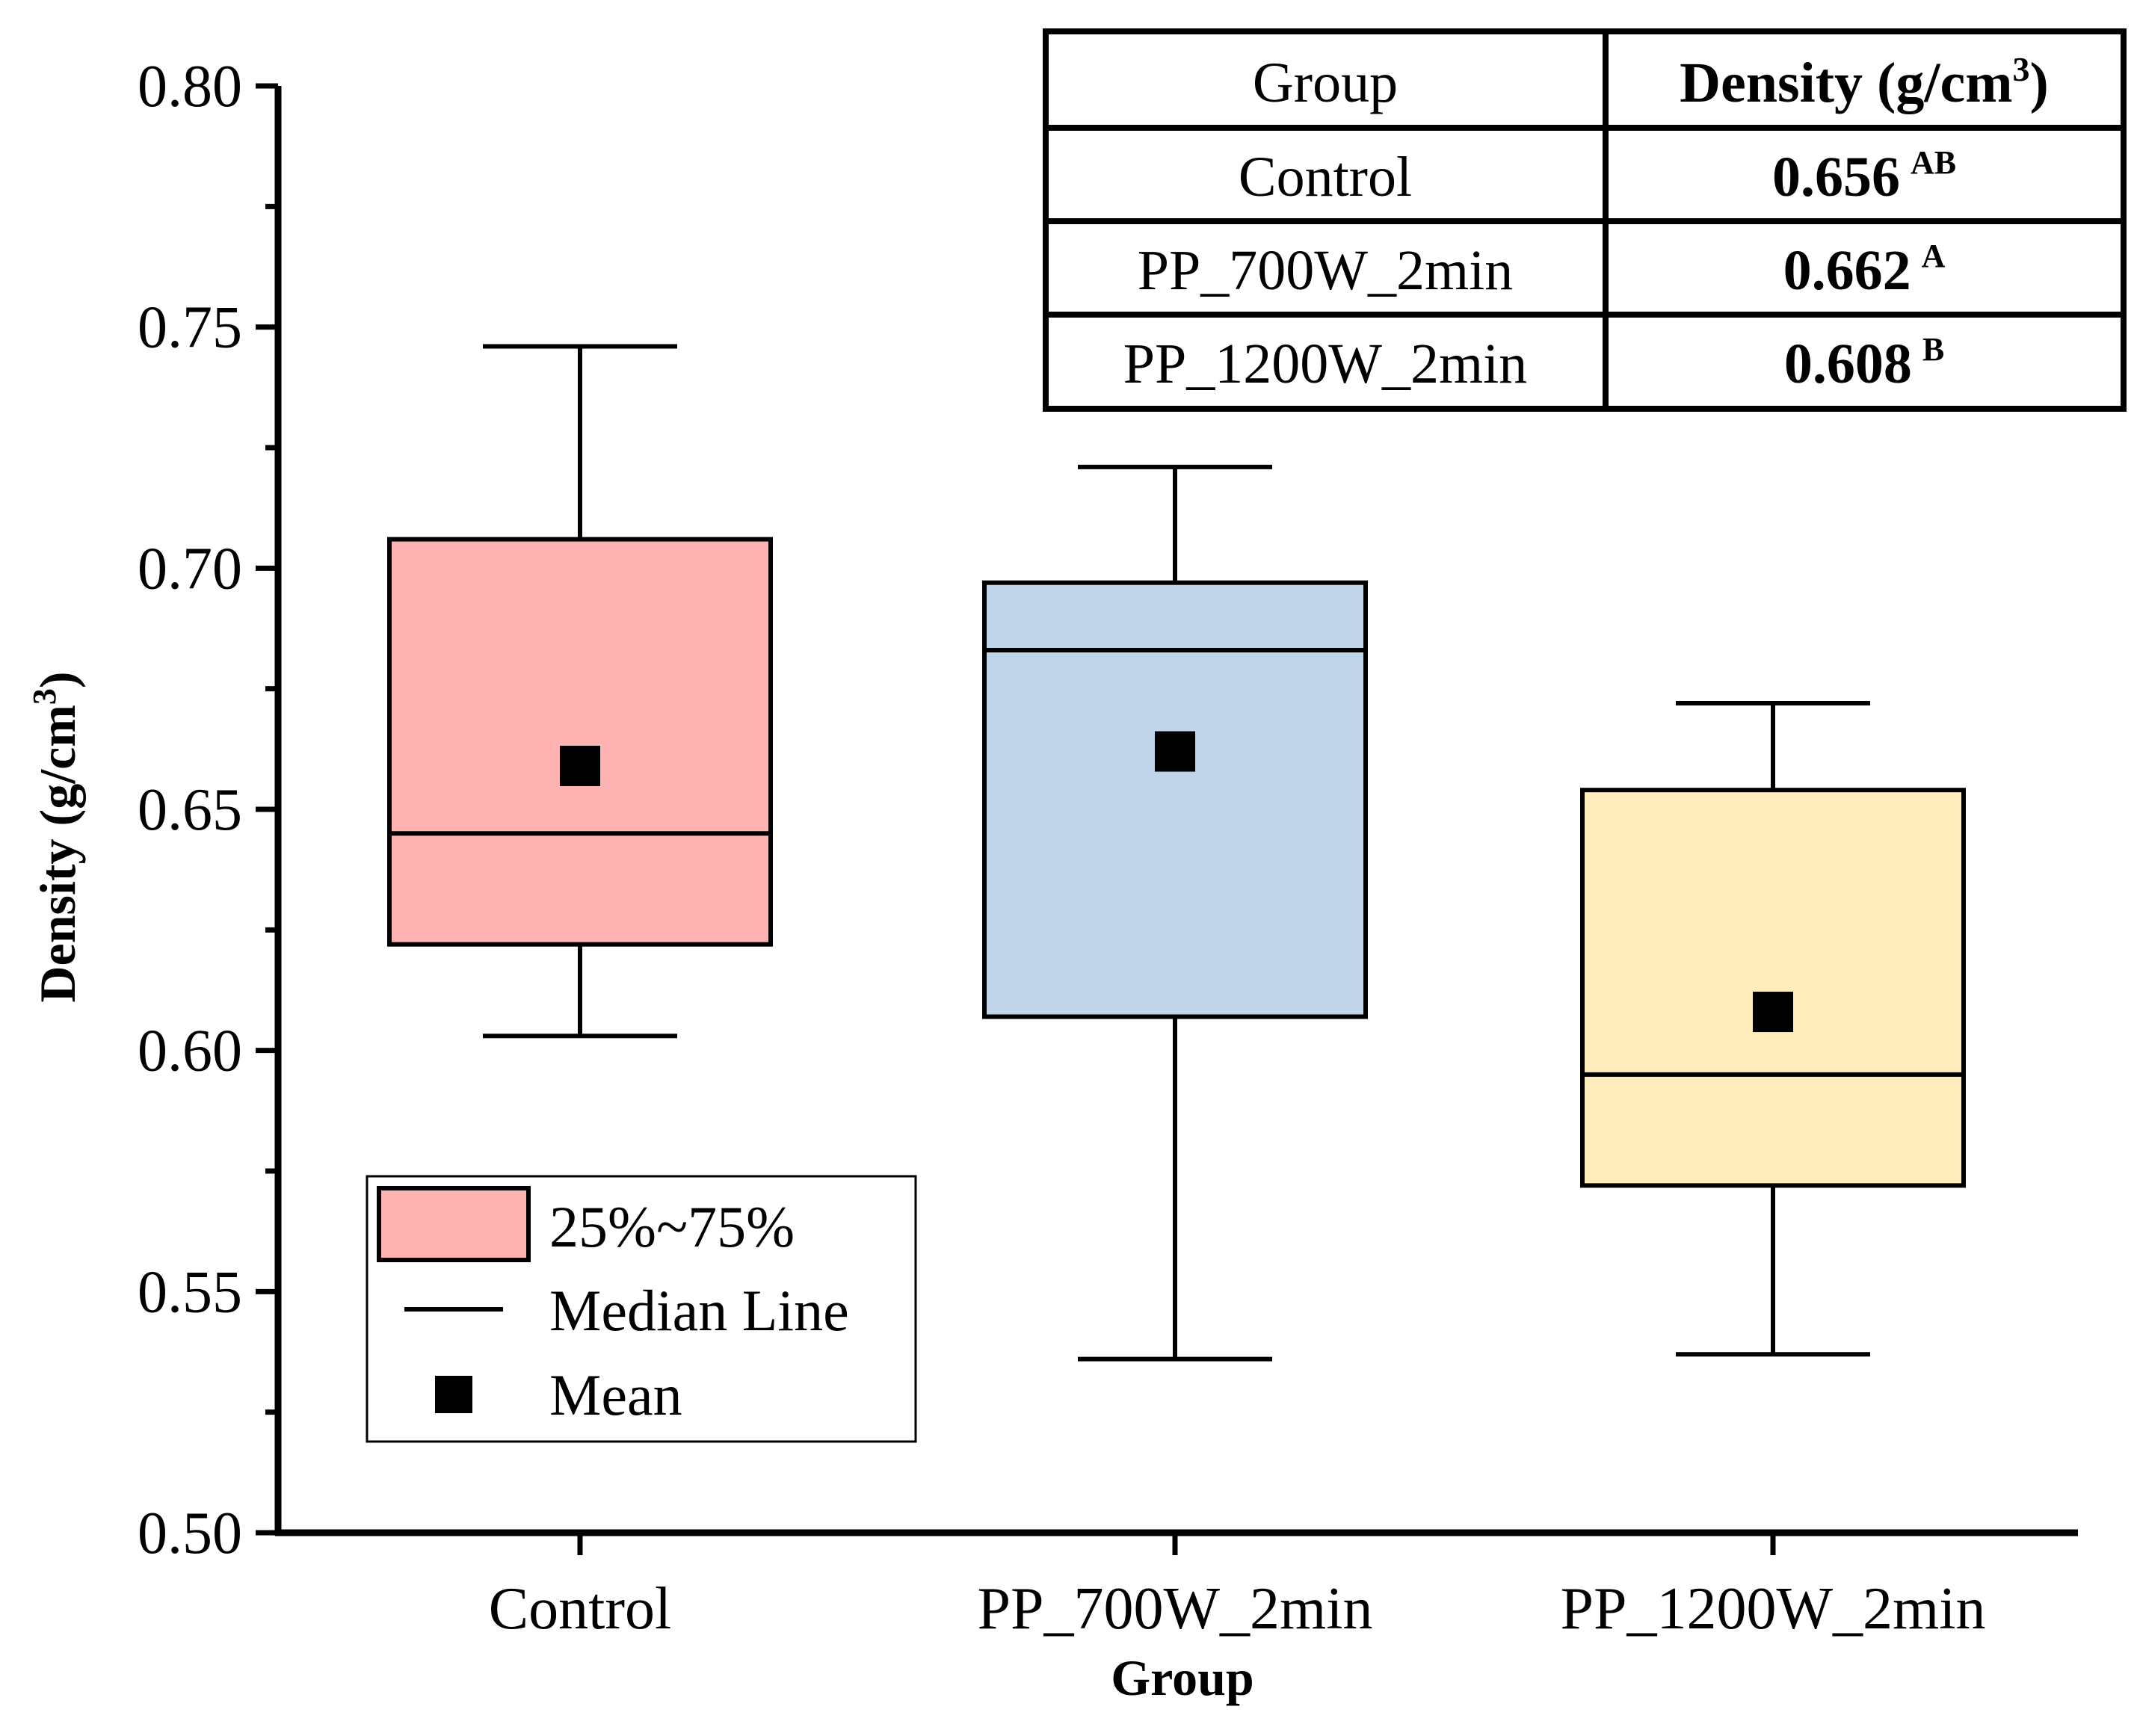 This screenshot has height=1736, width=2137. Describe the element at coordinates (1175, 1609) in the screenshot. I see `x-tick-label: PP_700W_2min` at that location.